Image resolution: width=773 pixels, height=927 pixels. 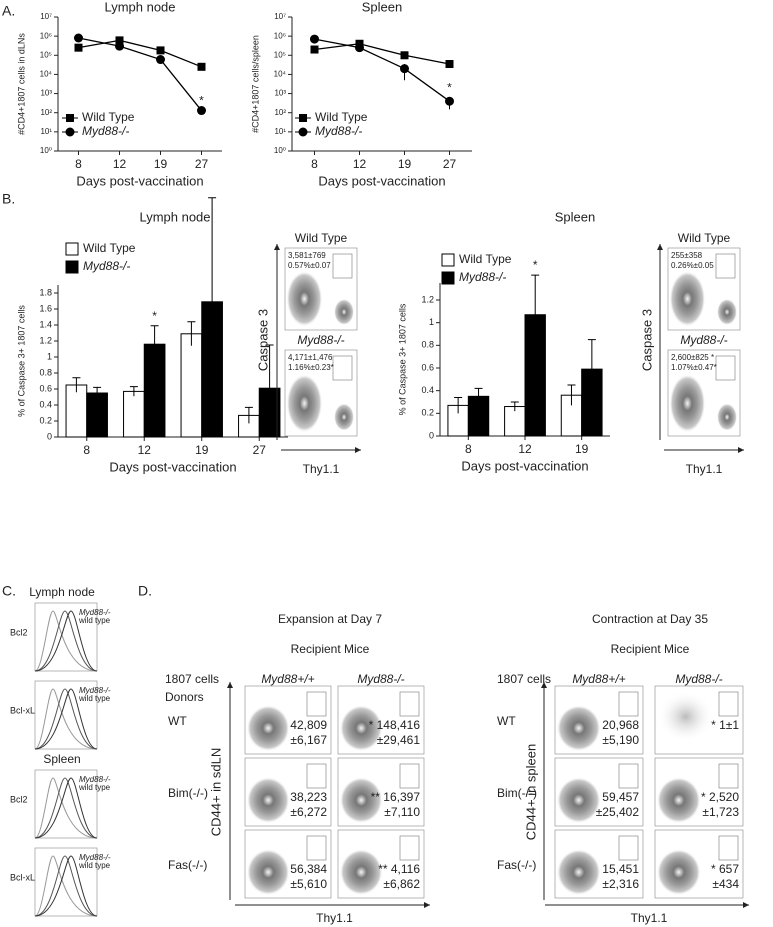 I want to click on y-axis-label: #CD4+1807 cells/spleen, so click(x=255, y=84).